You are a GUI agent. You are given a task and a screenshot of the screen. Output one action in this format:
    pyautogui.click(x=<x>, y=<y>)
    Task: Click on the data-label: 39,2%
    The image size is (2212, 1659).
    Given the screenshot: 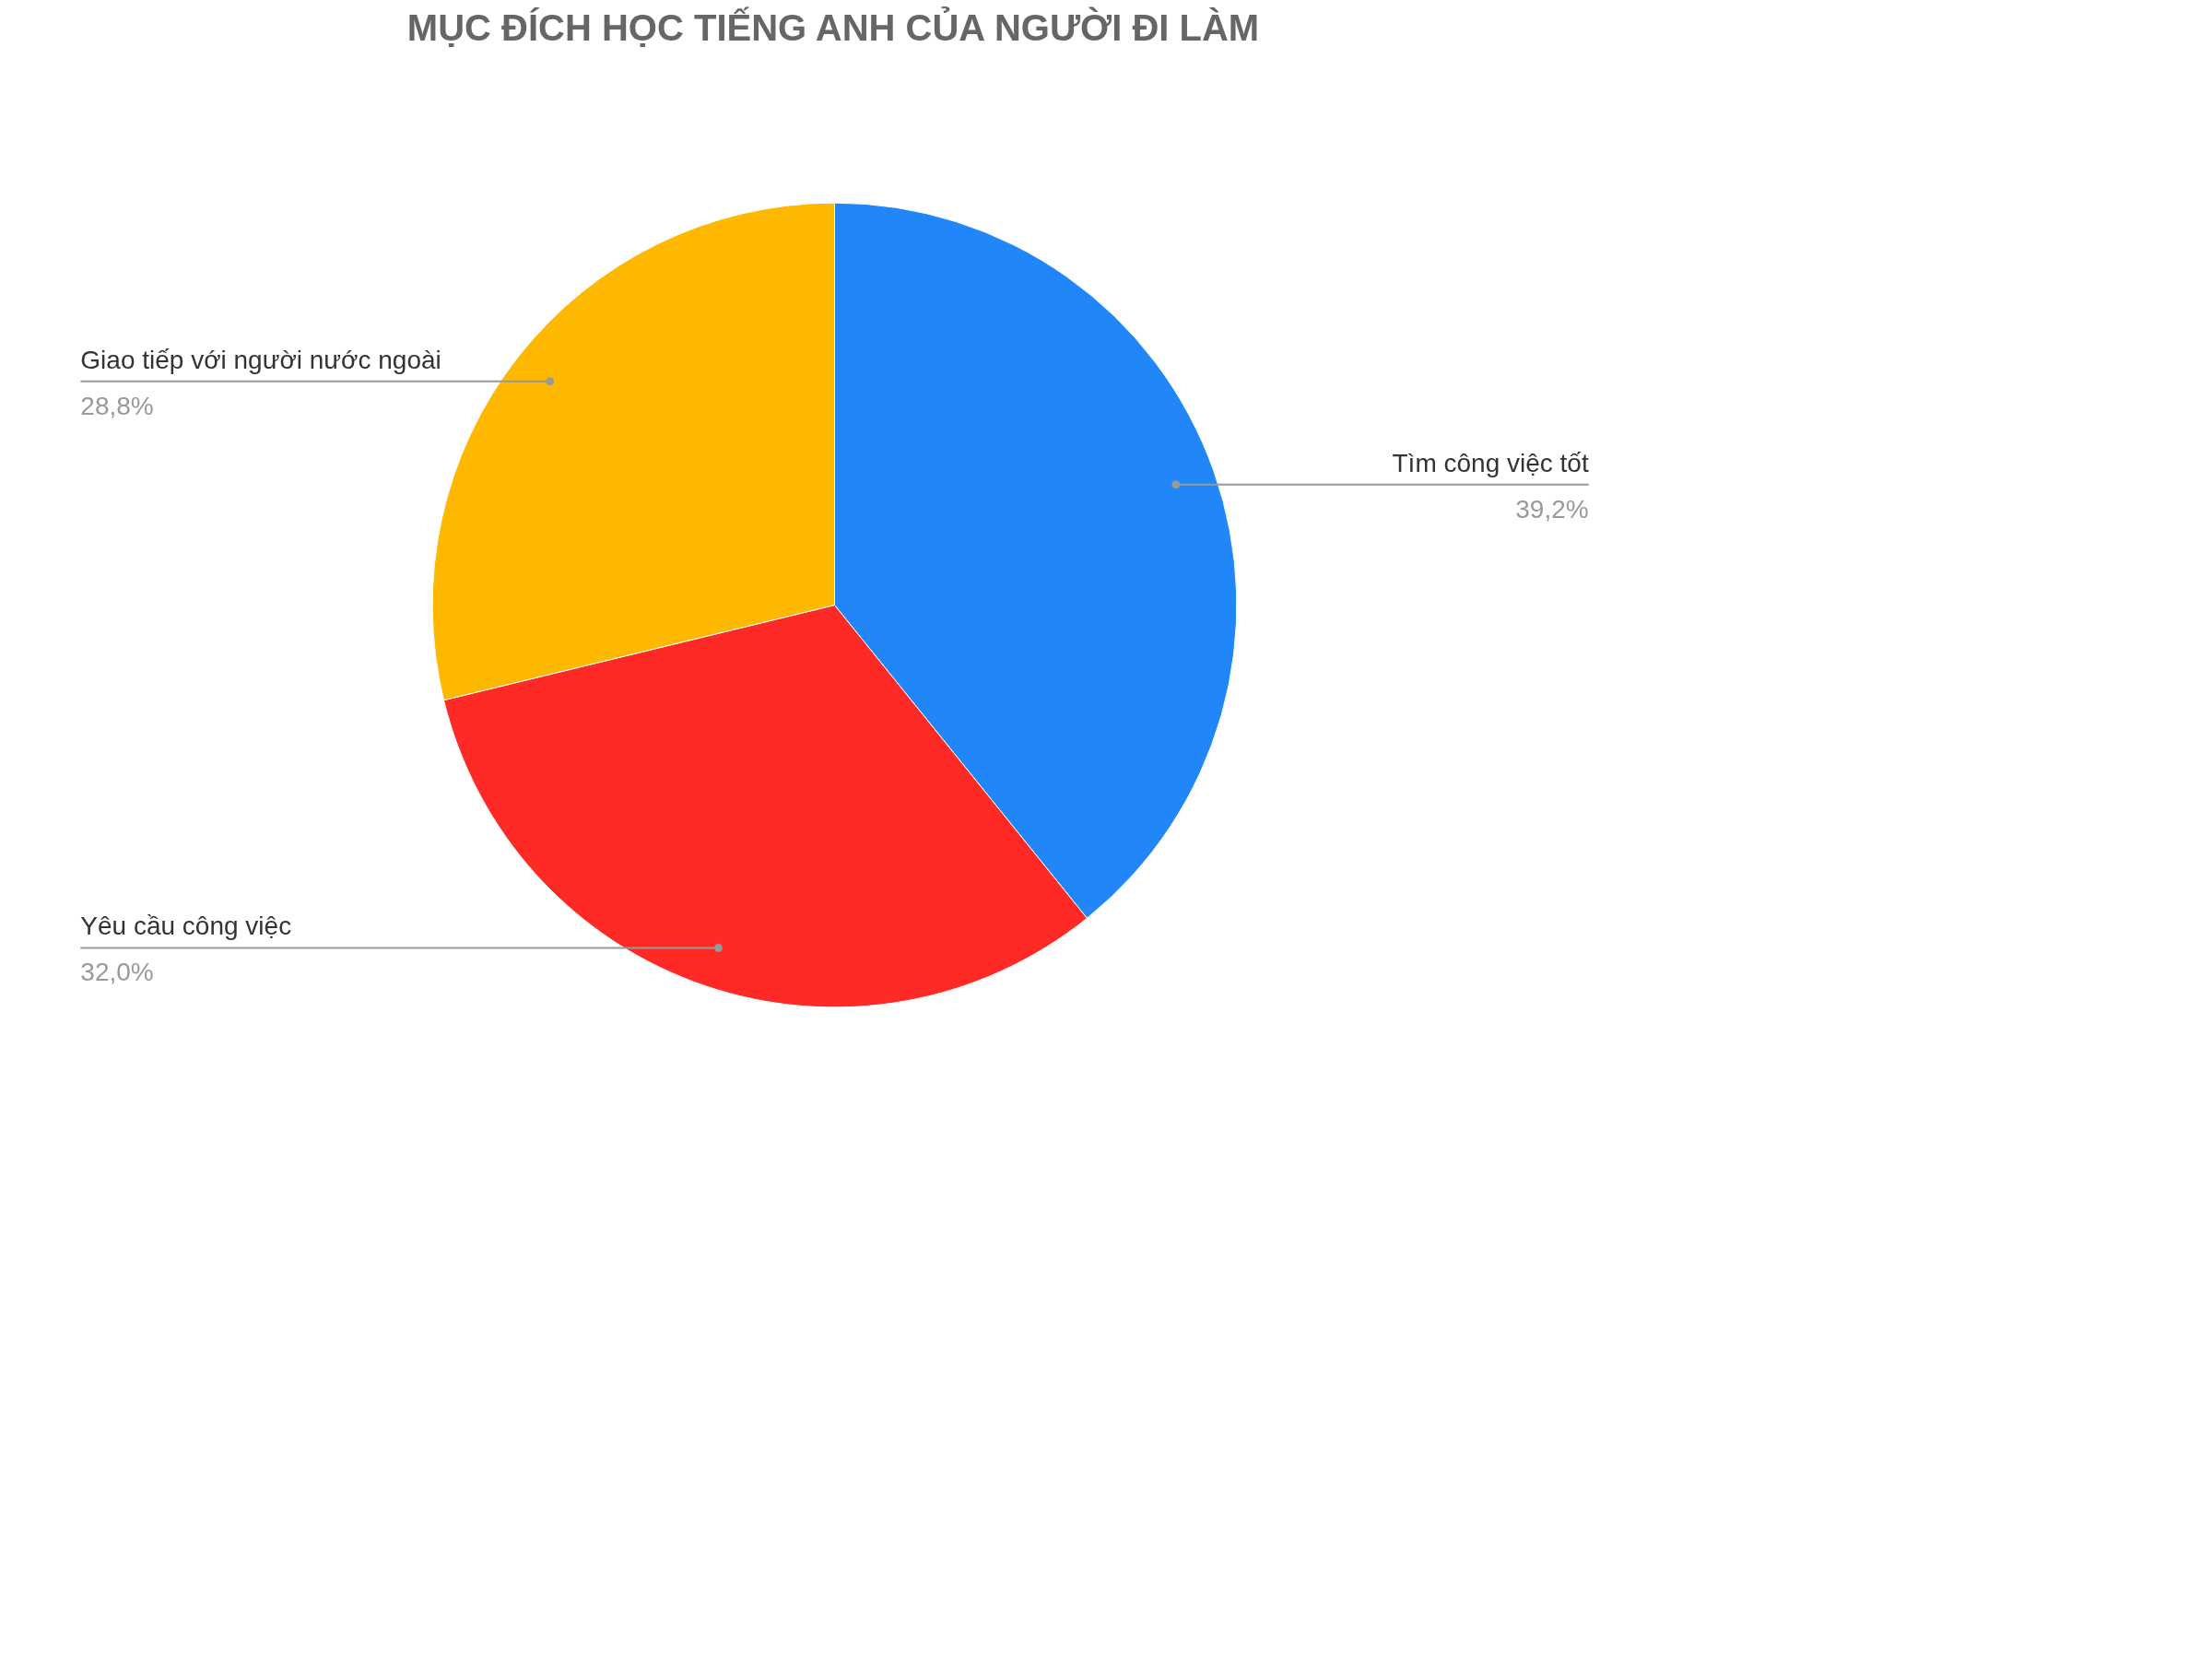 What is the action you would take?
    pyautogui.click(x=1552, y=509)
    